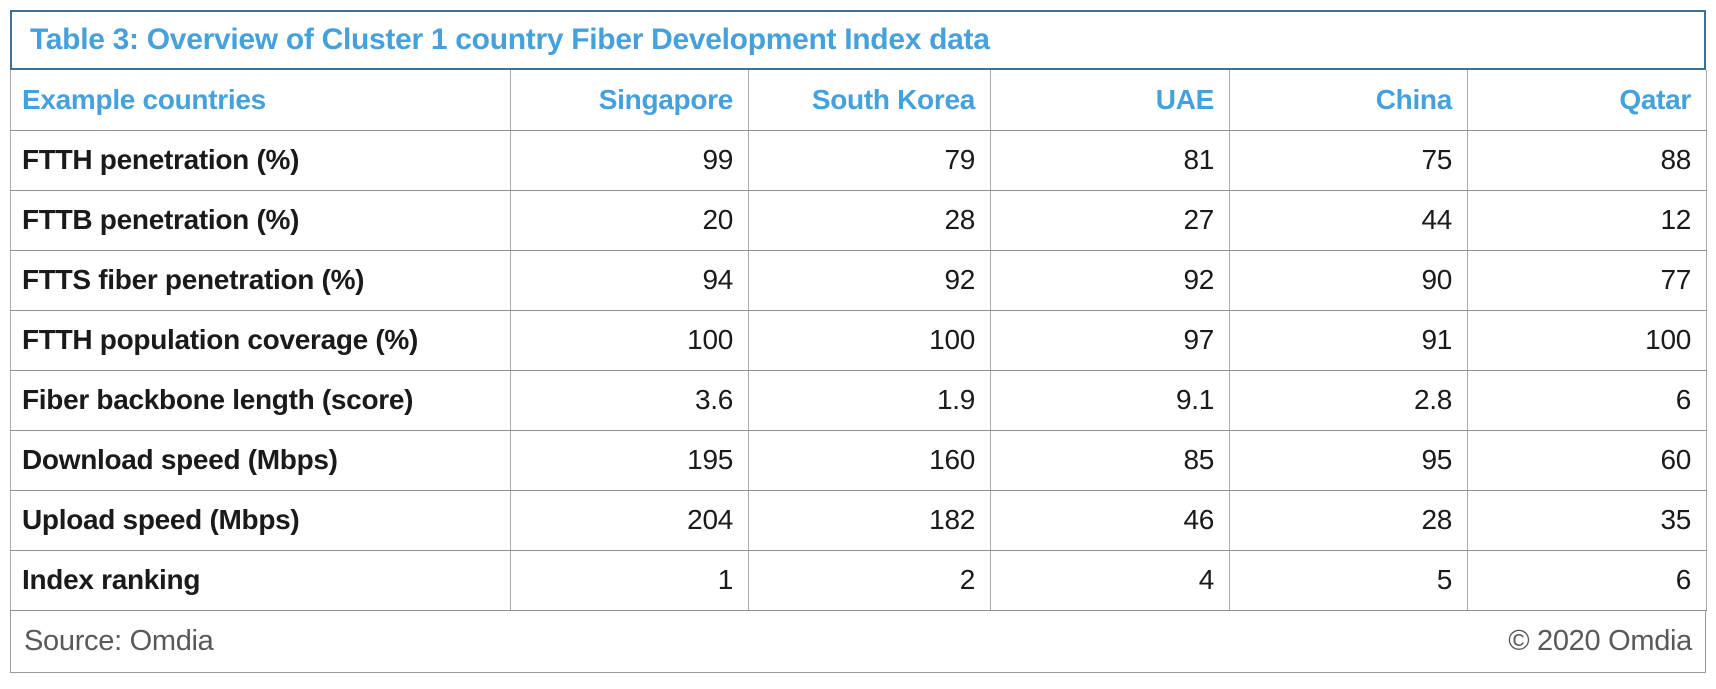 Image resolution: width=1716 pixels, height=689 pixels. Describe the element at coordinates (260, 100) in the screenshot. I see `header-example-countries: Example countries` at that location.